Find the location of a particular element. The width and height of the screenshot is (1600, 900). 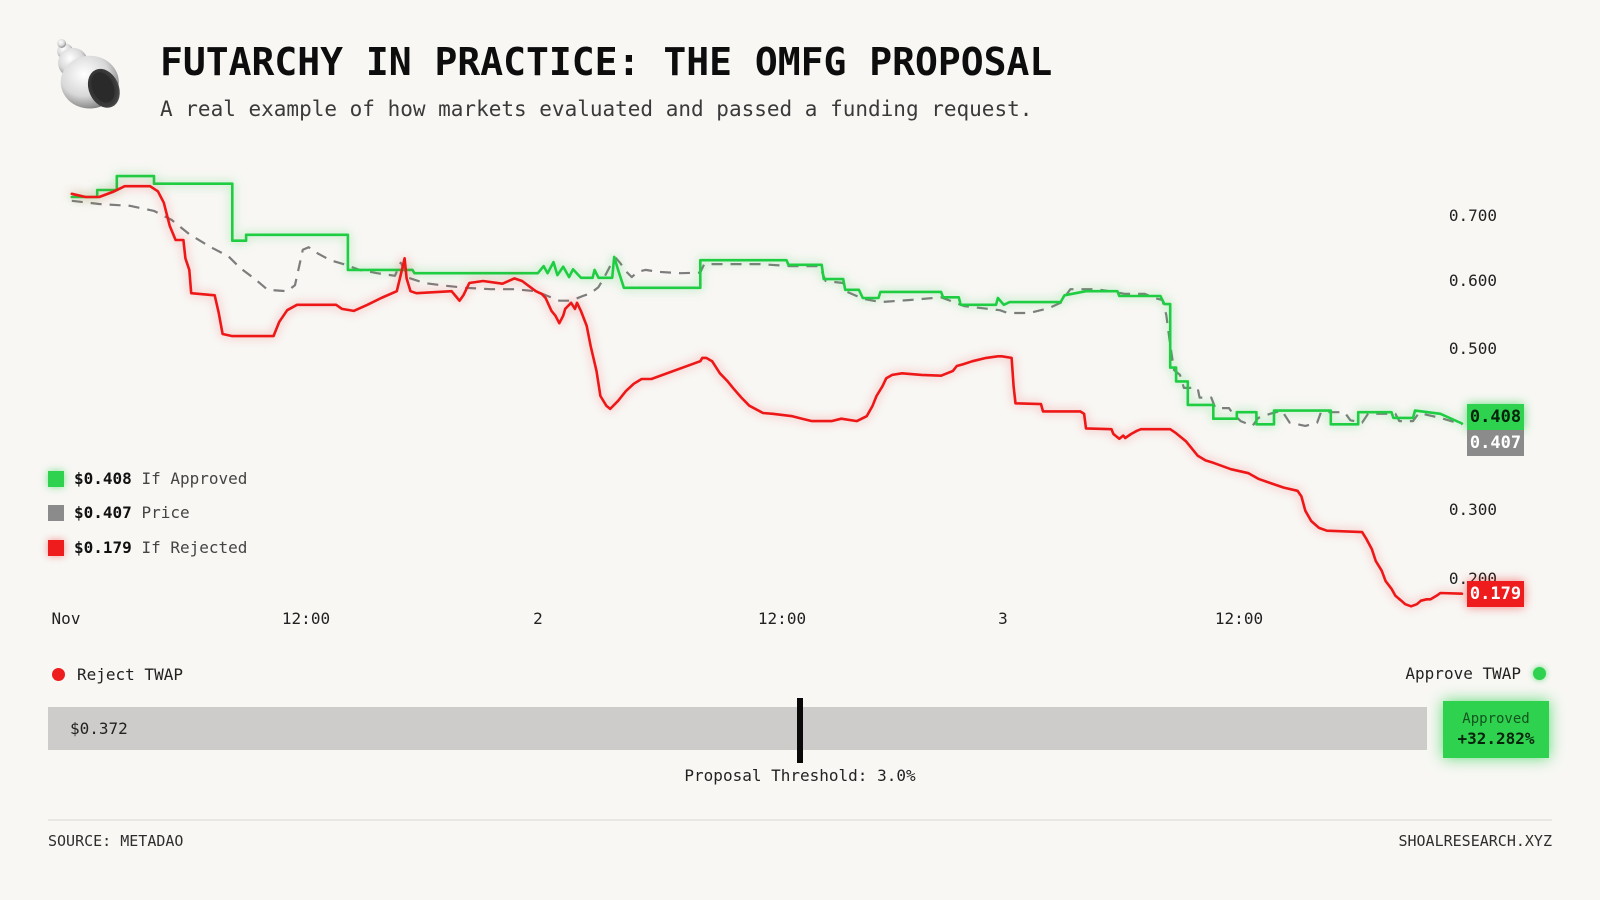

legend-price: $0.179 is located at coordinates (103, 547).